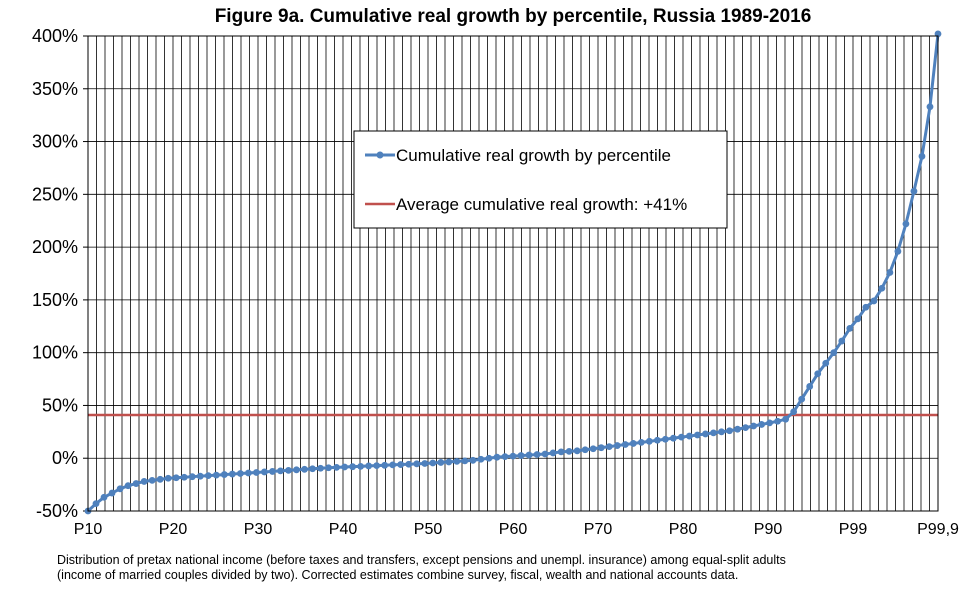 Image resolution: width=973 pixels, height=594 pixels. I want to click on legend-swatch-growth-marker, so click(380, 155).